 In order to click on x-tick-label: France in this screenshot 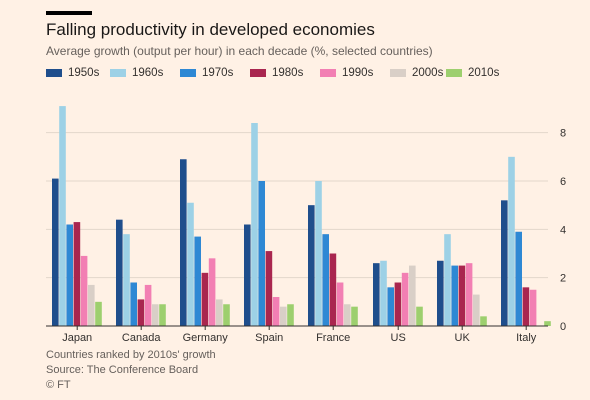, I will do `click(333, 338)`.